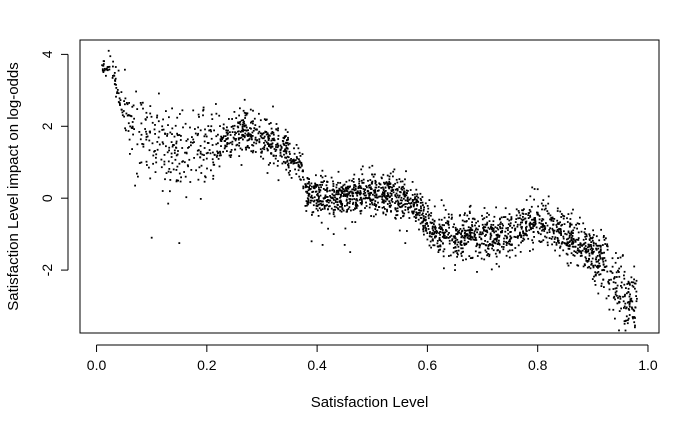 The image size is (700, 432). Describe the element at coordinates (207, 365) in the screenshot. I see `x-tick-label: 0.2` at that location.